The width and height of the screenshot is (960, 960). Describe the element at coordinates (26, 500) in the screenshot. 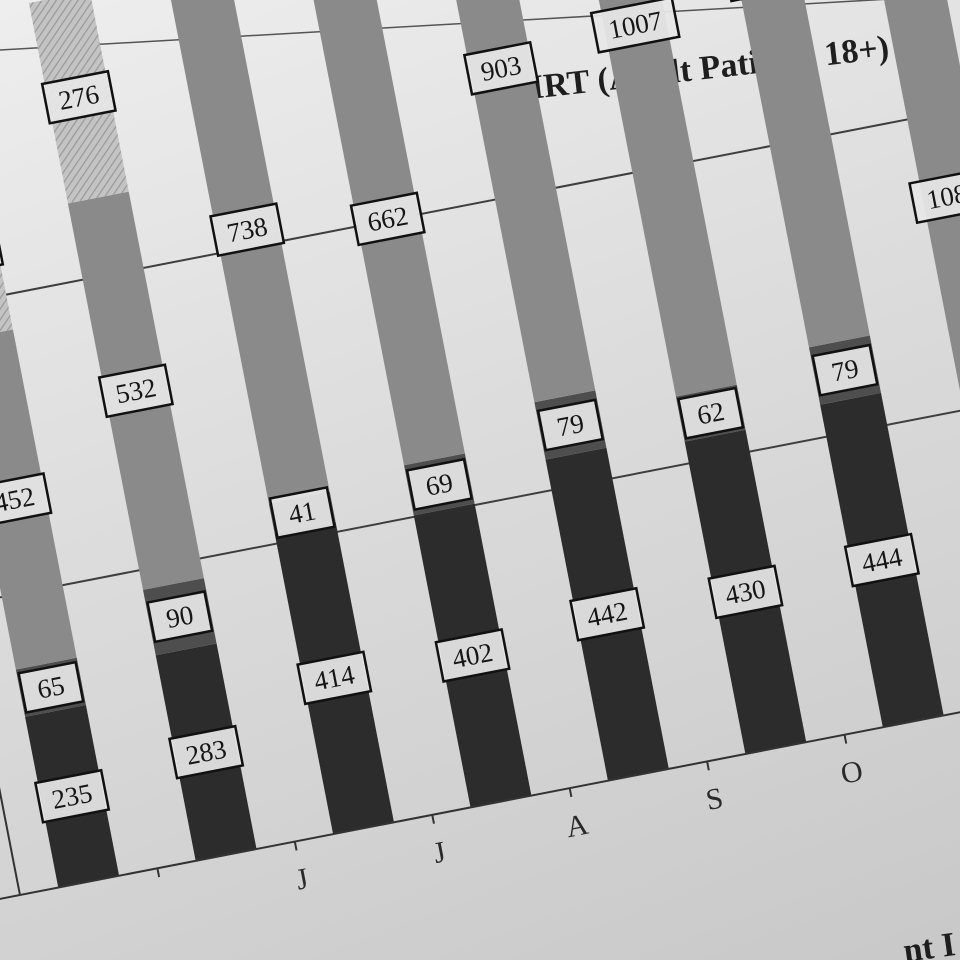

I see `value-label: 452` at that location.